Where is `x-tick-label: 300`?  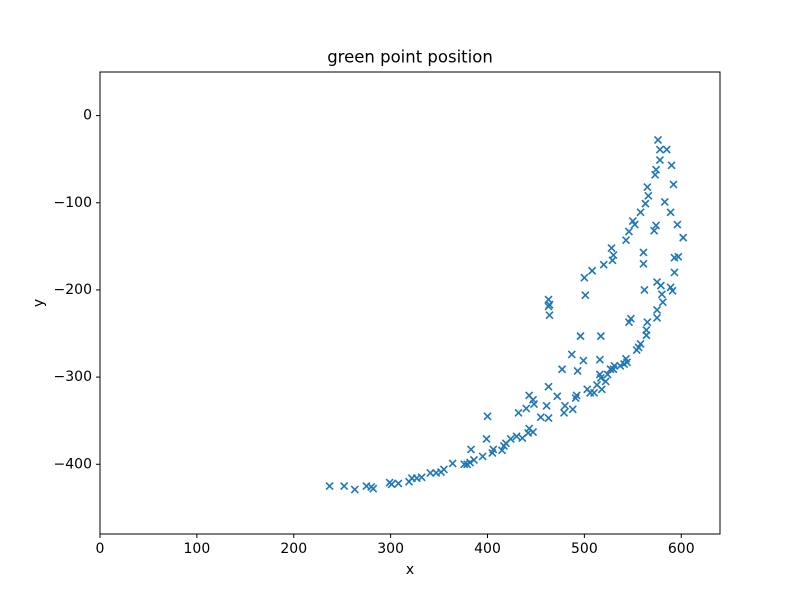 x-tick-label: 300 is located at coordinates (390, 549).